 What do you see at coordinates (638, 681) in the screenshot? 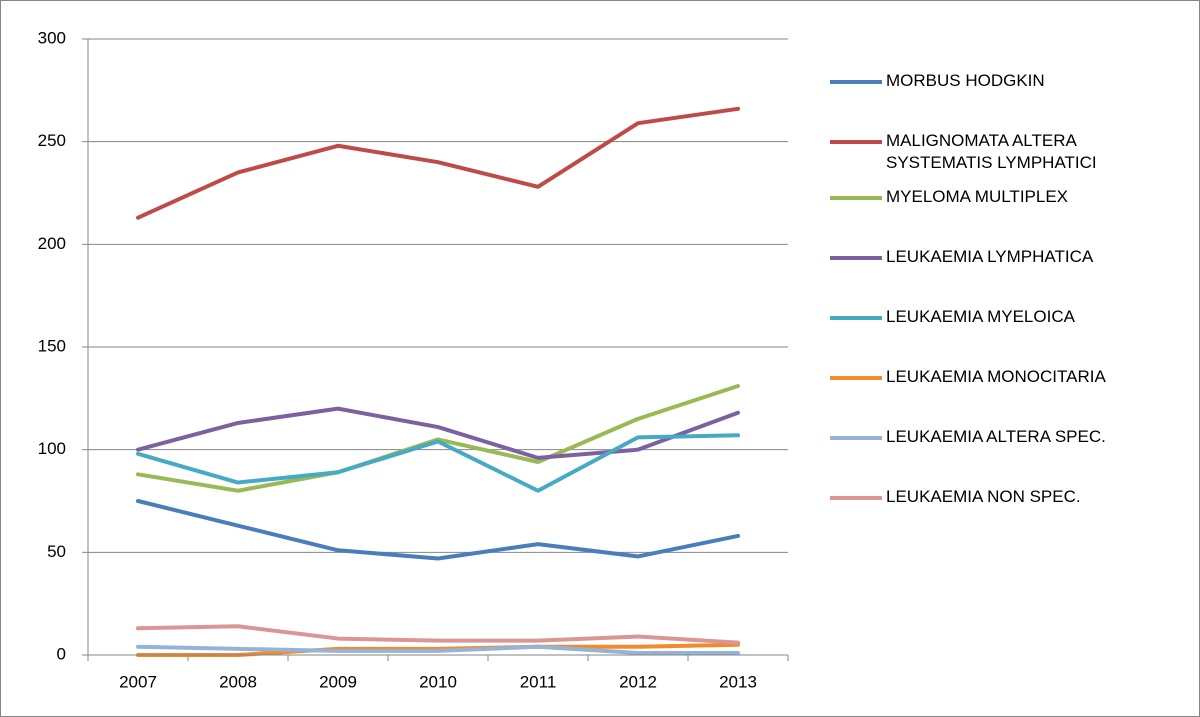
I see `x-tick-label: 2012` at bounding box center [638, 681].